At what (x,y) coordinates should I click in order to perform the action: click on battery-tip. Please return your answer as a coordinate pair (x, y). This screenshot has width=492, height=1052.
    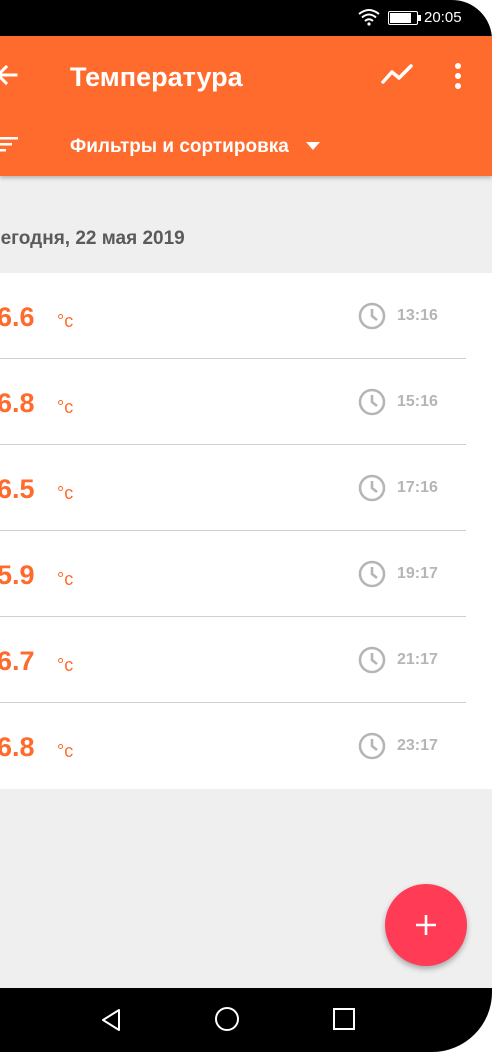
    Looking at the image, I should click on (419, 18).